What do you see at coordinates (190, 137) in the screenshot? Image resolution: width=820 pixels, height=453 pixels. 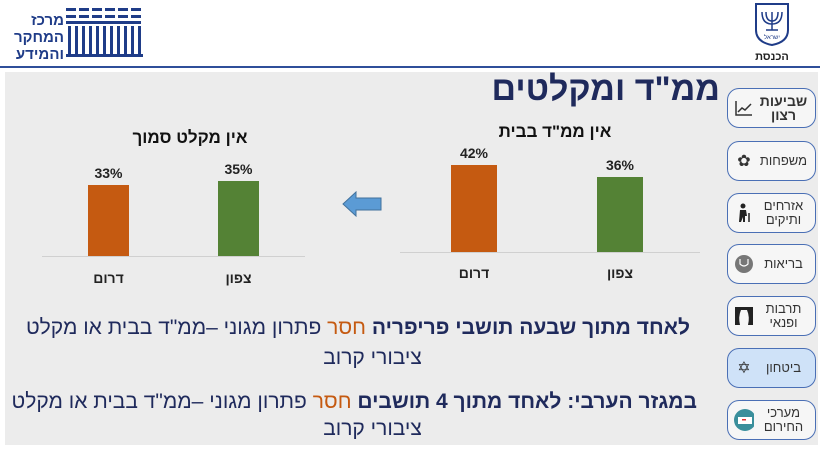 I see `chart-title: אין מקלט סמוך` at bounding box center [190, 137].